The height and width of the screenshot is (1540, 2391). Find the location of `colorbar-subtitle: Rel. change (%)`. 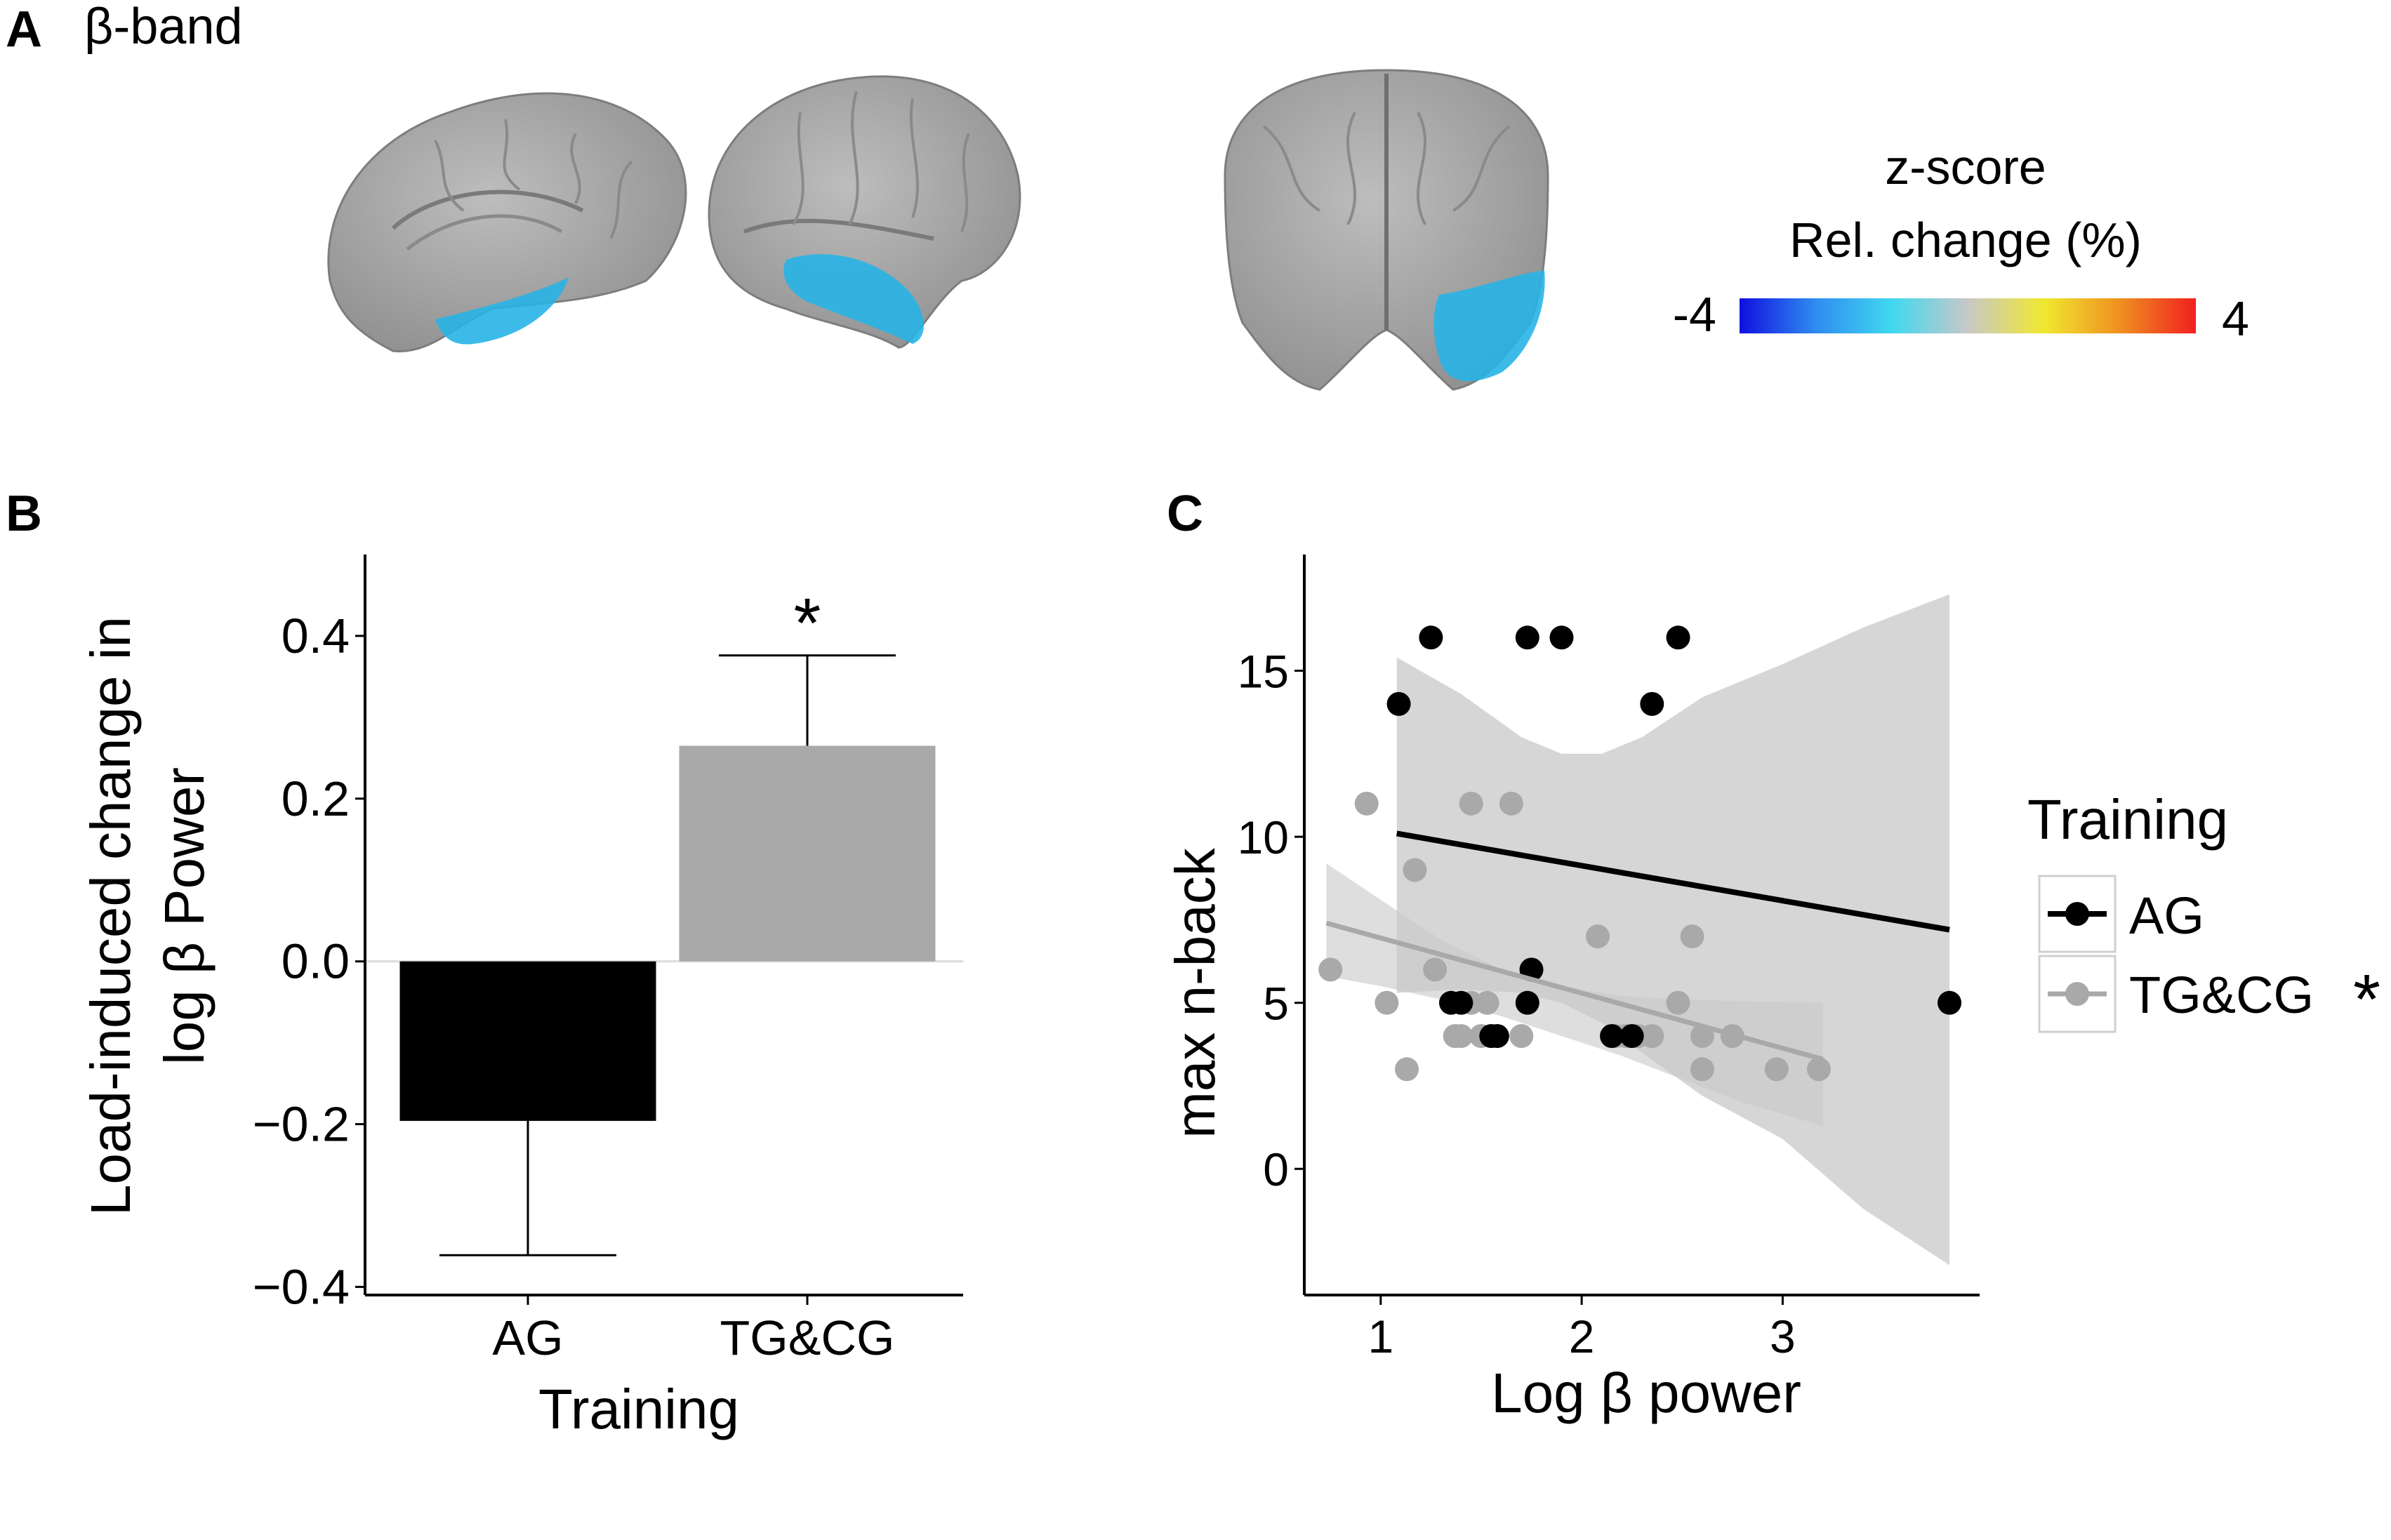

colorbar-subtitle: Rel. change (%) is located at coordinates (1966, 240).